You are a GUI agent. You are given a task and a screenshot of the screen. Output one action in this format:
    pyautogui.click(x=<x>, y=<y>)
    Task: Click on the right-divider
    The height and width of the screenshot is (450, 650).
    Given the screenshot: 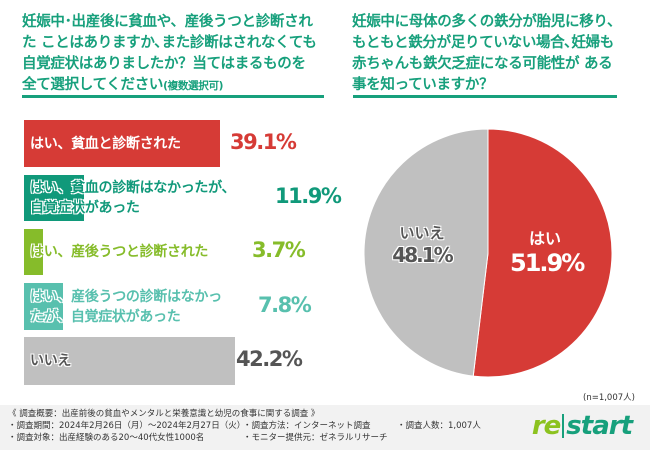 What is the action you would take?
    pyautogui.click(x=485, y=96)
    